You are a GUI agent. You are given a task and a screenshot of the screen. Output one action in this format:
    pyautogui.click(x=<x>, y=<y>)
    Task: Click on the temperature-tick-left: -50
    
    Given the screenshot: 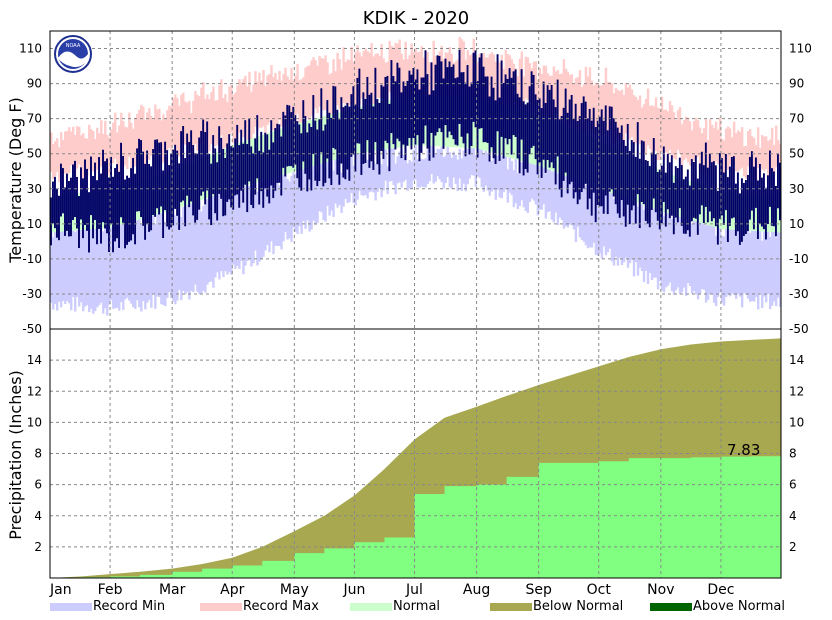 What is the action you would take?
    pyautogui.click(x=32, y=329)
    